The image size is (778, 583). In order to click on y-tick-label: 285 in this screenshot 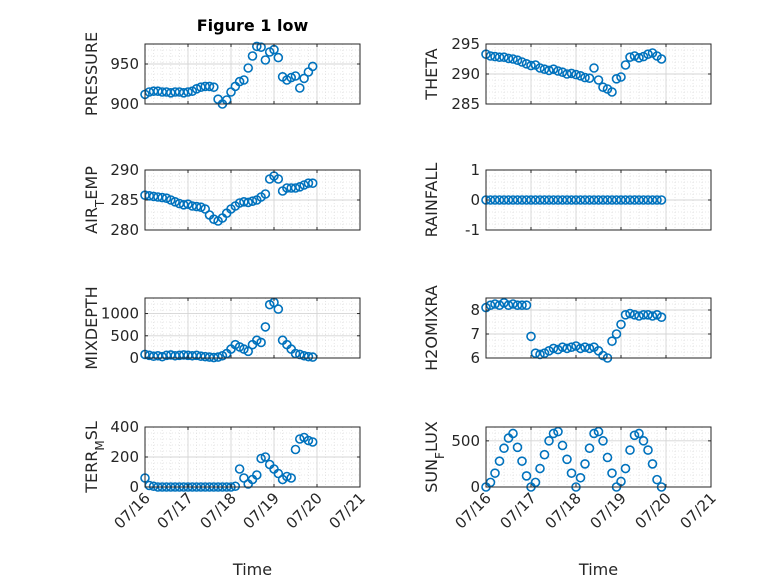, I will do `click(124, 200)`.